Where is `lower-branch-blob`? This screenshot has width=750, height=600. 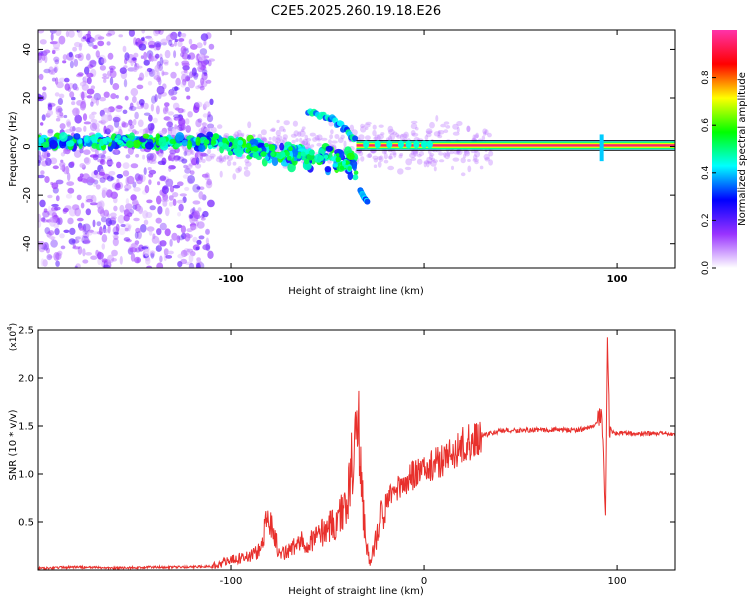 lower-branch-blob is located at coordinates (367, 201).